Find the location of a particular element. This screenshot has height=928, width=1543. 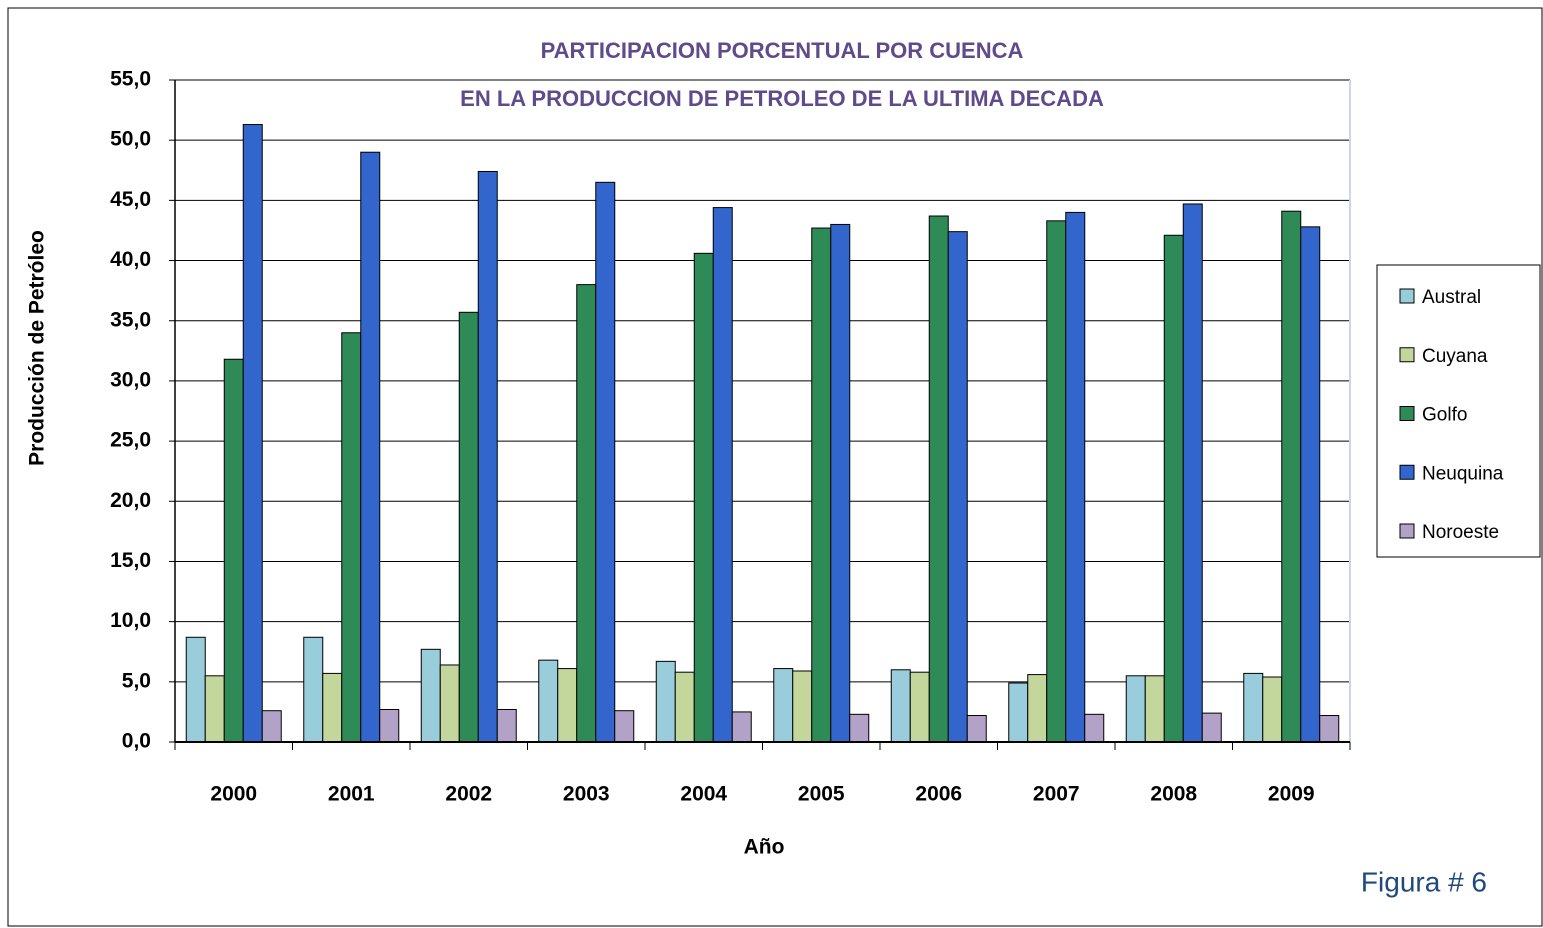

x-axis-title: Año is located at coordinates (764, 847).